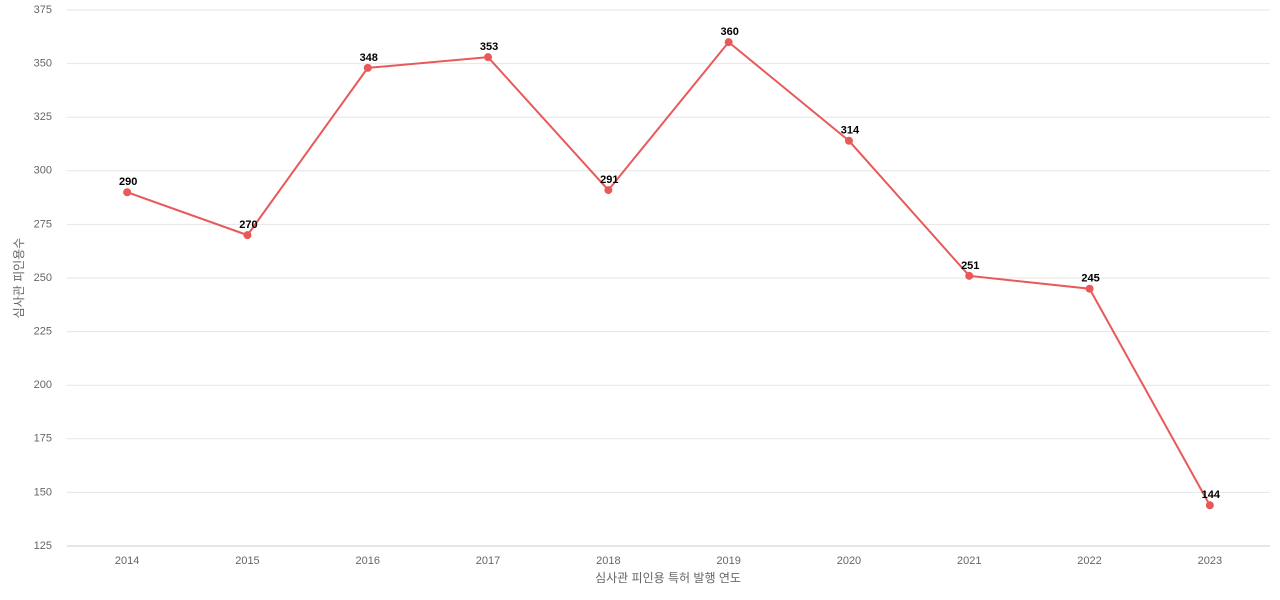 The image size is (1280, 600). Describe the element at coordinates (849, 561) in the screenshot. I see `x-tick-label: 2020` at that location.